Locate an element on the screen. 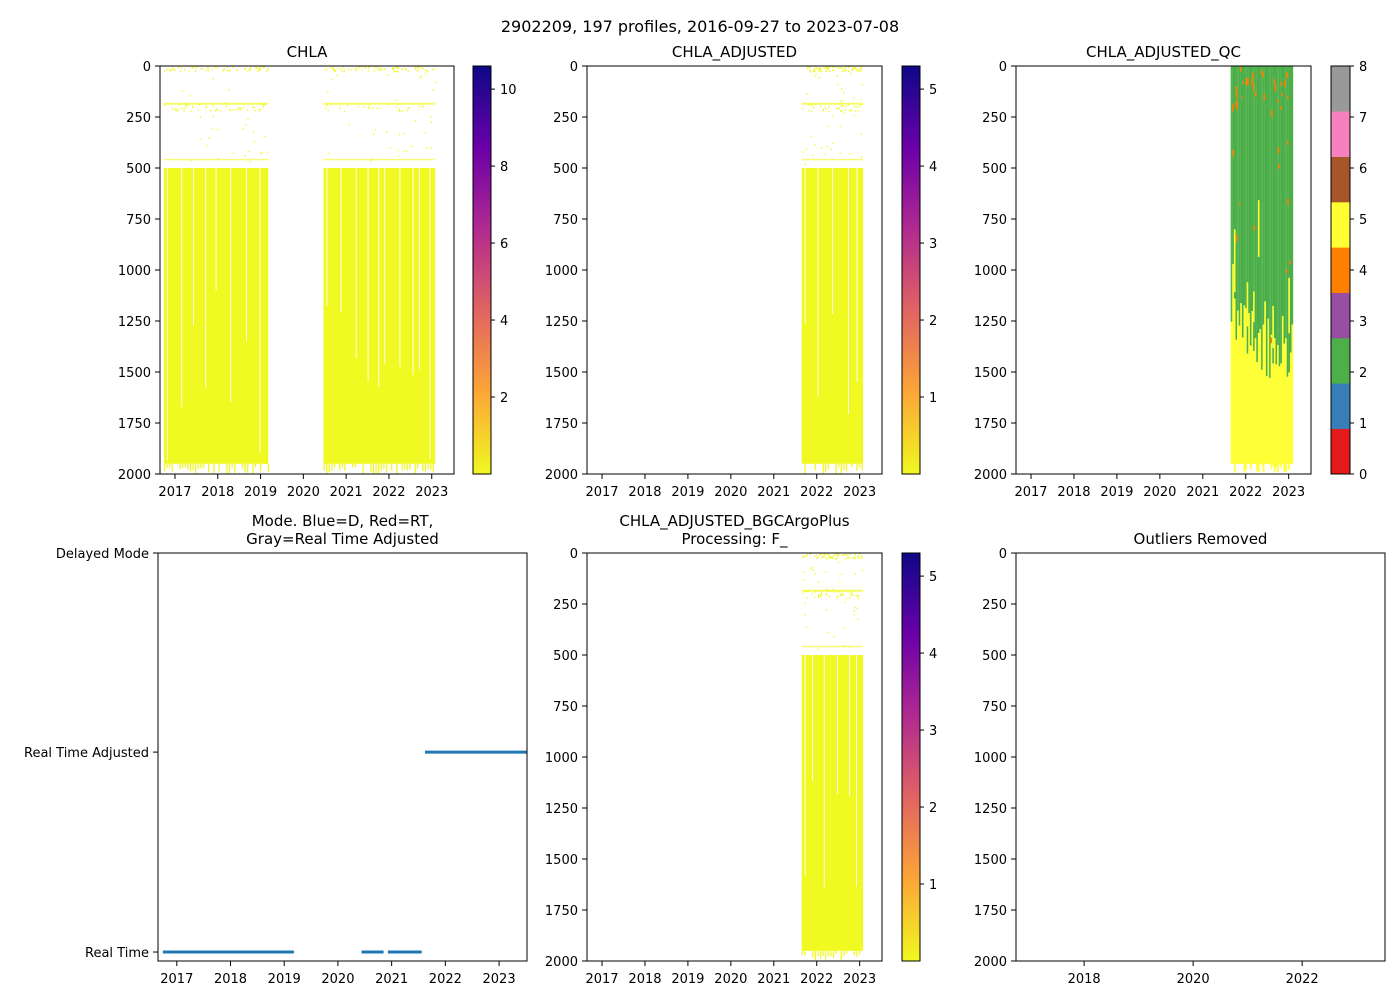 This screenshot has width=1400, height=1000. chla_adjusted_qc-colorbar-tick-label: 1 is located at coordinates (1363, 424).